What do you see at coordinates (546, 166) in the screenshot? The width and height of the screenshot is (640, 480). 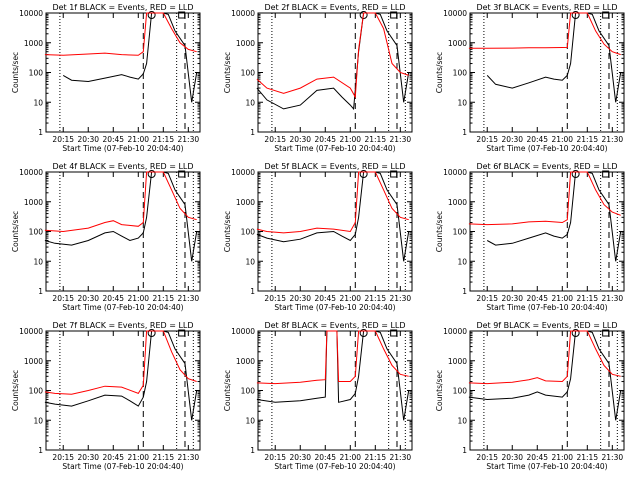 I see `chart-title: Det 6f BLACK = Events, RED = LLD` at bounding box center [546, 166].